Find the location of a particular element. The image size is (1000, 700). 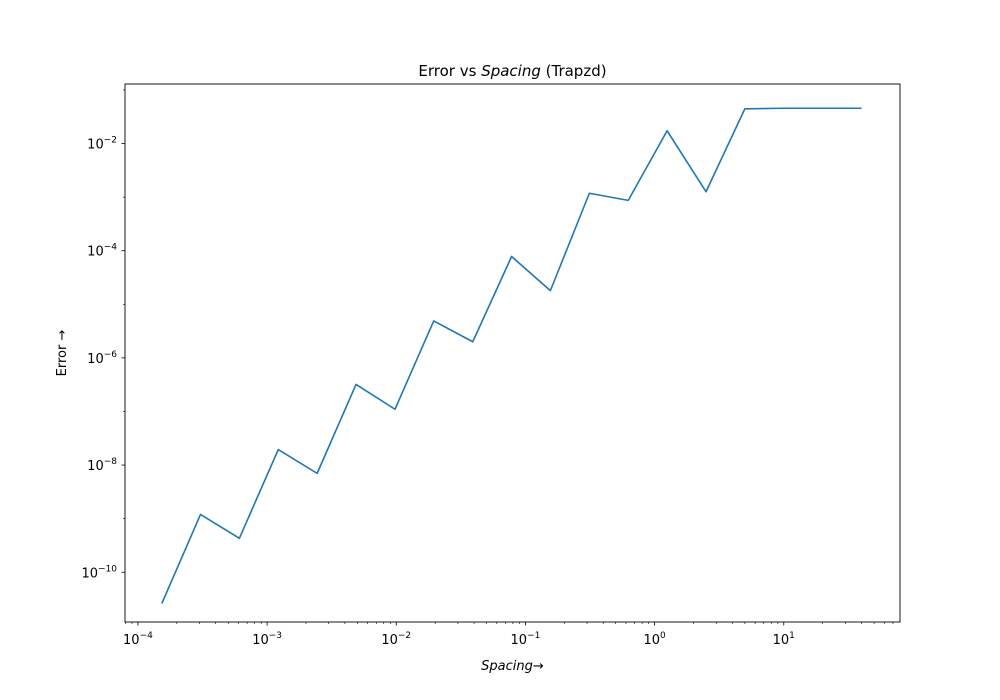

x-tick-label: 10⁰ is located at coordinates (654, 639).